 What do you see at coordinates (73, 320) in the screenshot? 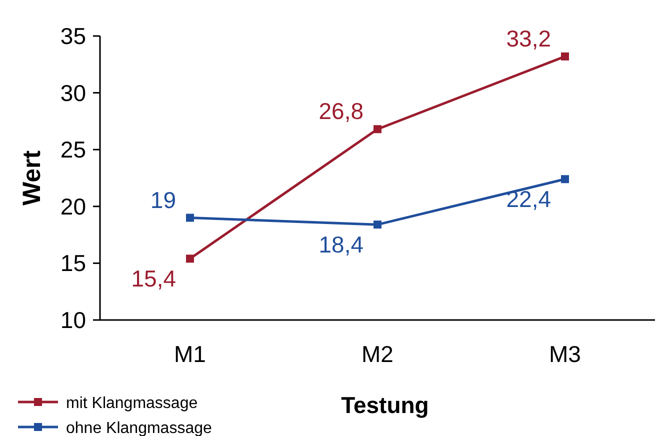
I see `y-tick-label: 10` at bounding box center [73, 320].